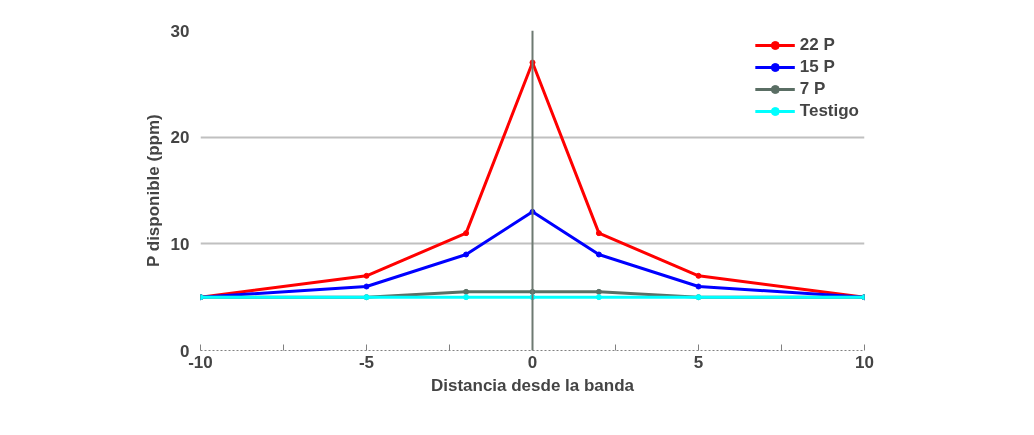 The width and height of the screenshot is (1034, 435). What do you see at coordinates (864, 362) in the screenshot?
I see `x-tick-label: 10` at bounding box center [864, 362].